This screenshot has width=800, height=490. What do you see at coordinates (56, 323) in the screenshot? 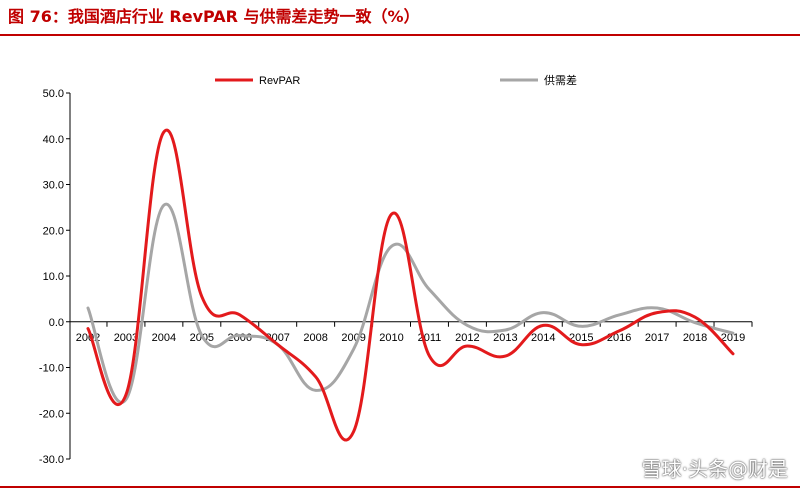
I see `y-tick-label: 0.0` at bounding box center [56, 323].